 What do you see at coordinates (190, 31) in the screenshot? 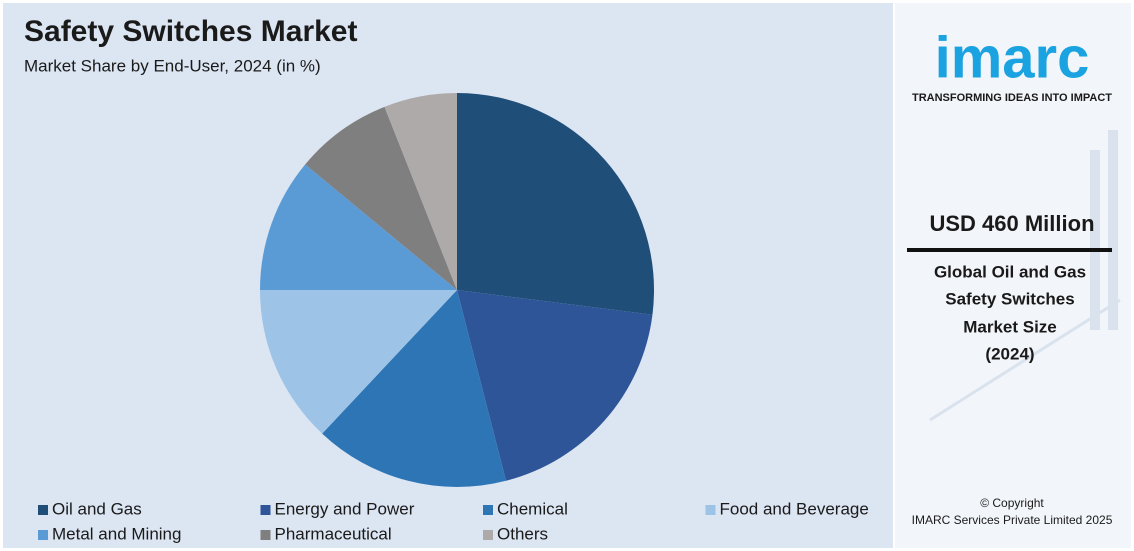
I see `chart-title: Safety Switches Market` at bounding box center [190, 31].